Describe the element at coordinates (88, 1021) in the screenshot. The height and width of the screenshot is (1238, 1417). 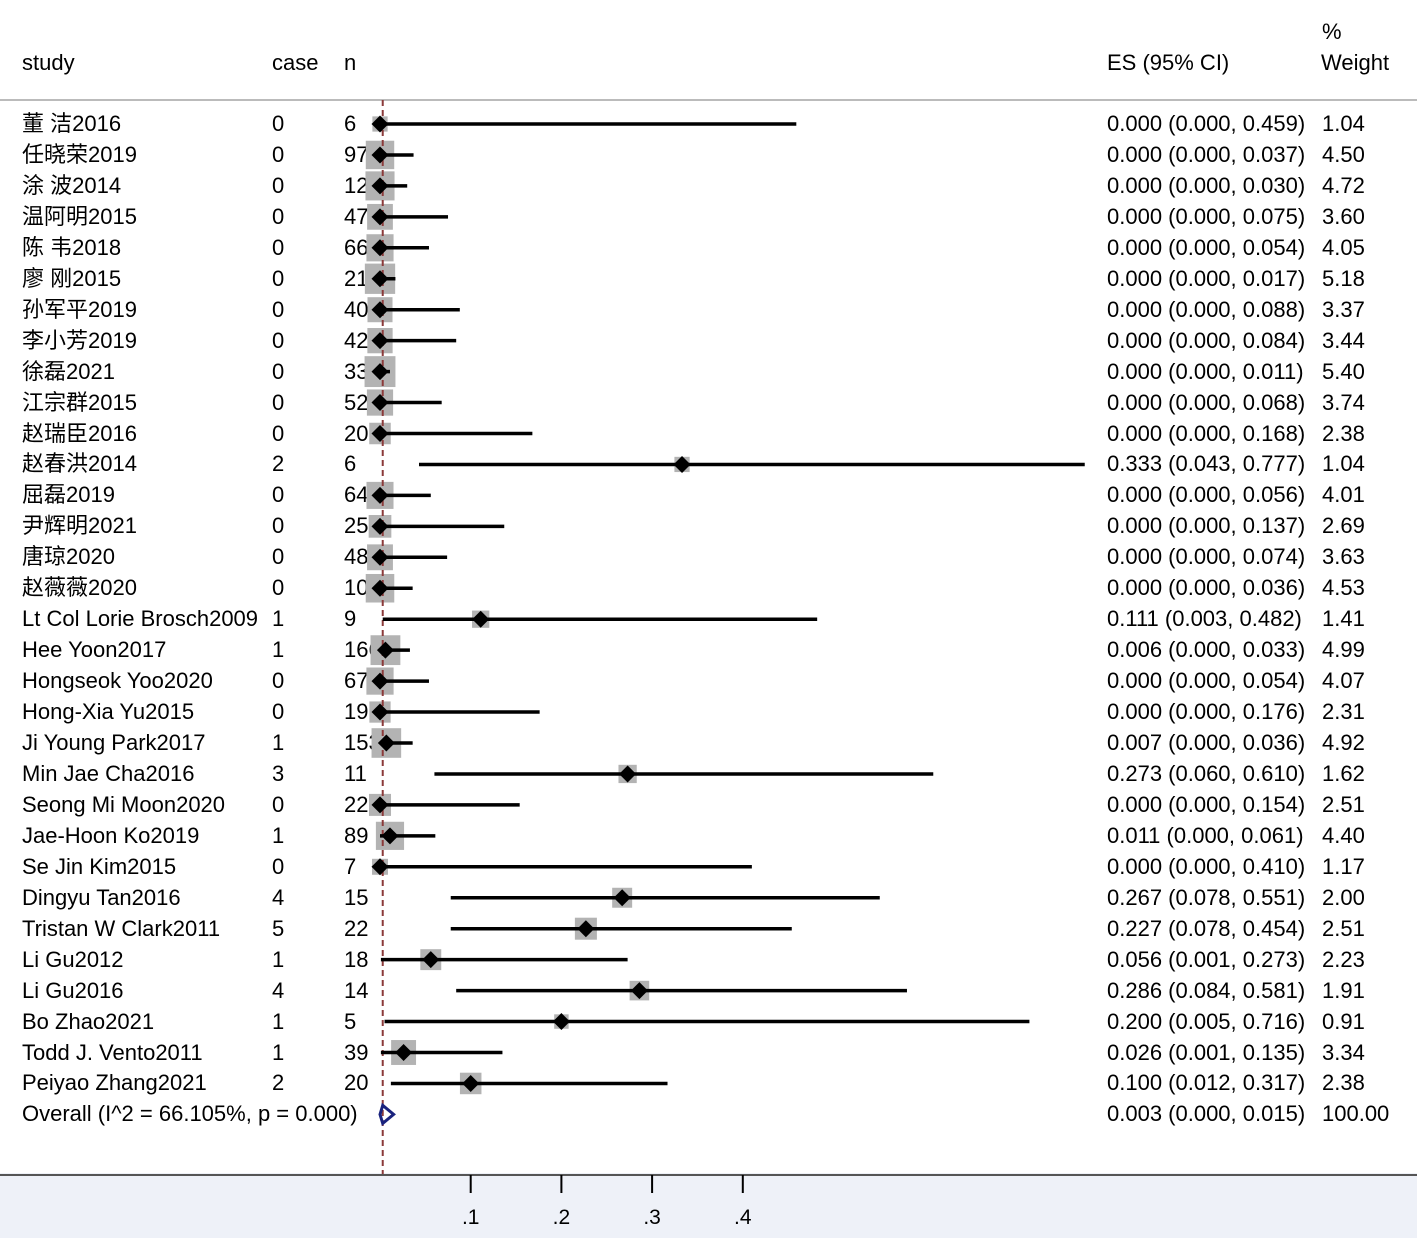
I see `study-label: Bo Zhao2021` at that location.